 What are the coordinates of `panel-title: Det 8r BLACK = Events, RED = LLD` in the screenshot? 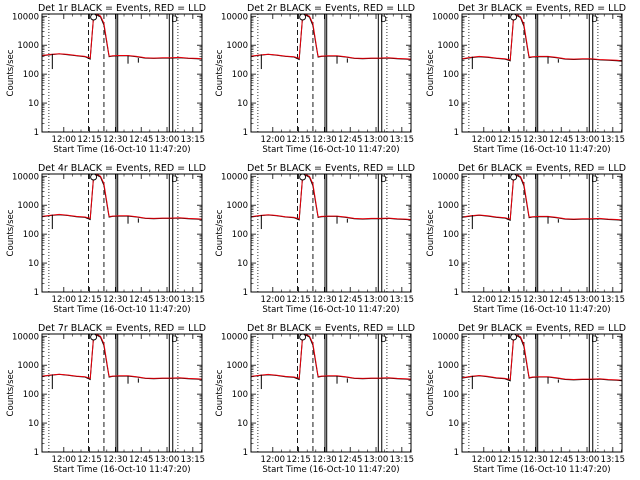 It's located at (331, 328).